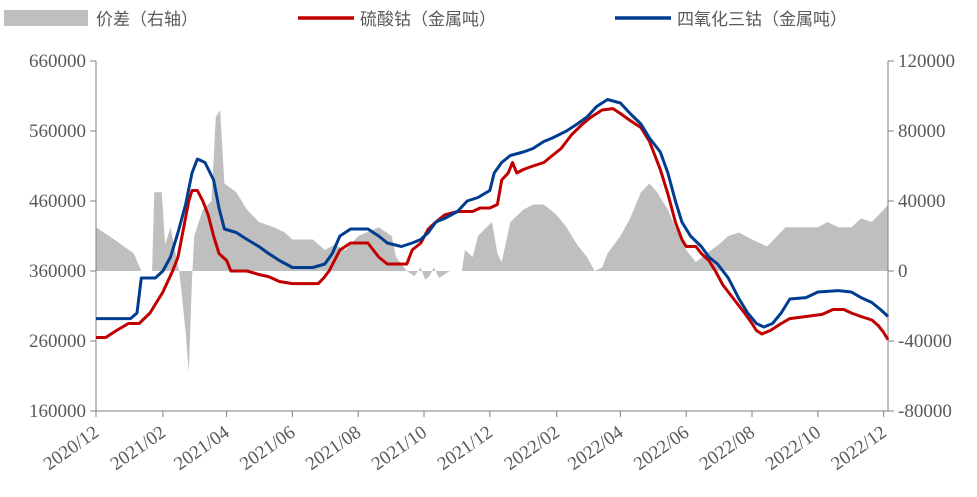 This screenshot has width=977, height=497. What do you see at coordinates (267, 448) in the screenshot?
I see `x-tick-label: 2021/06` at bounding box center [267, 448].